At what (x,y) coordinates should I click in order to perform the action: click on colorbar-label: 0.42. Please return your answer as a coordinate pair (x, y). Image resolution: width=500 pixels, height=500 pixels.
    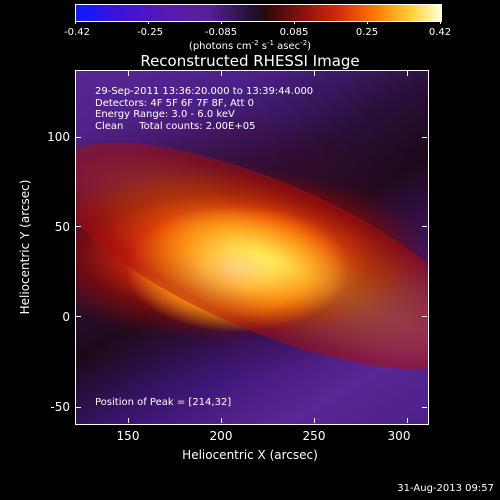
    Looking at the image, I should click on (440, 32).